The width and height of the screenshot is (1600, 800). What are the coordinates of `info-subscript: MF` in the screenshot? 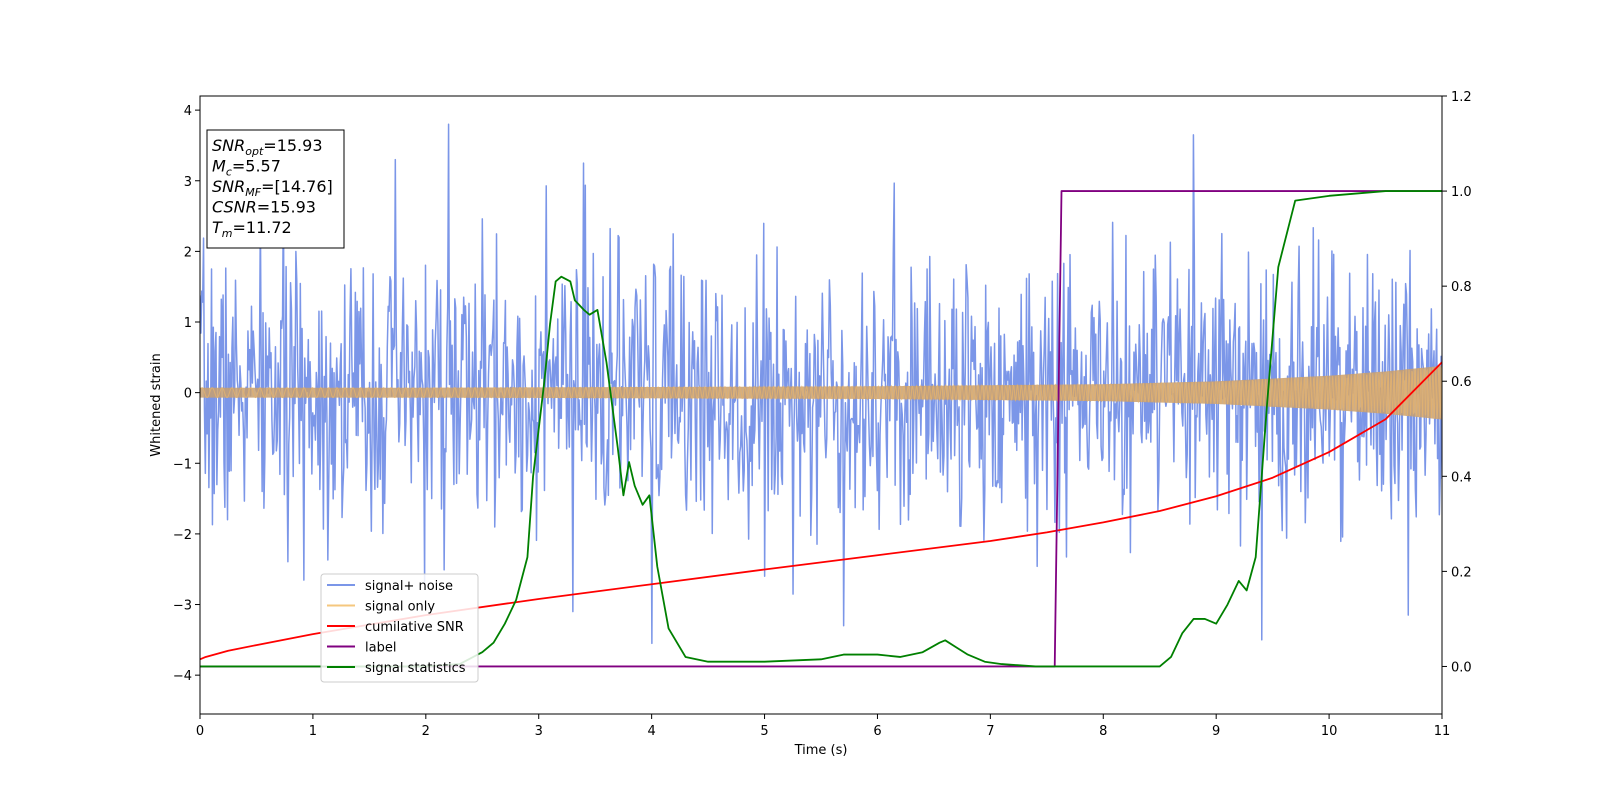 It's located at (253, 192).